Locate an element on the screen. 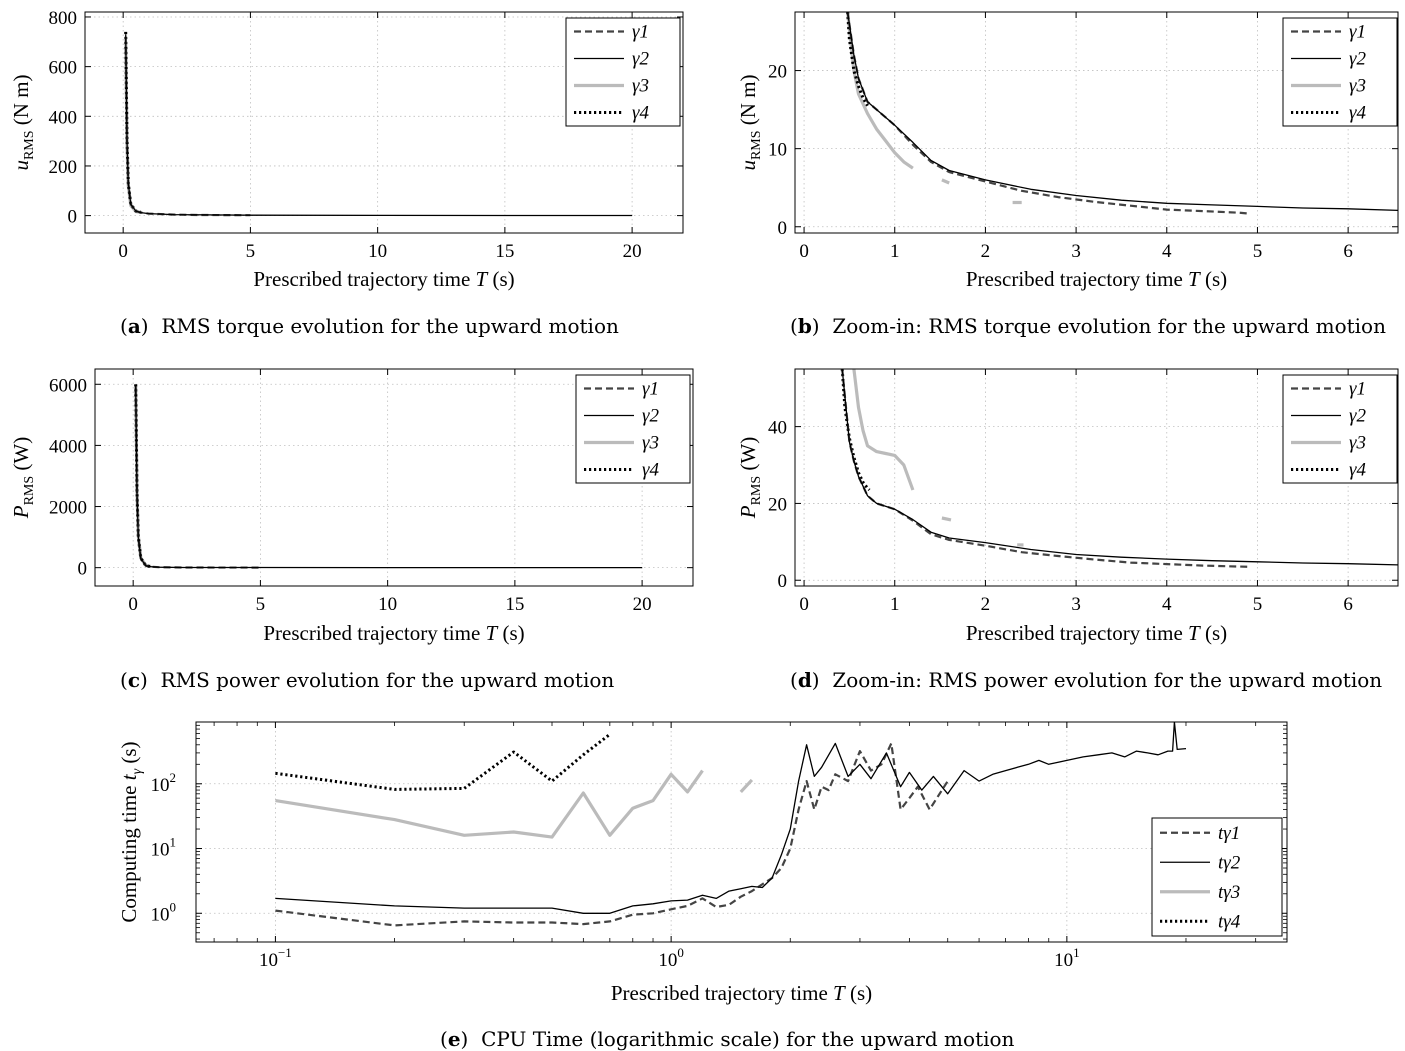 The image size is (1405, 1051). caption-letter: e is located at coordinates (454, 1039).